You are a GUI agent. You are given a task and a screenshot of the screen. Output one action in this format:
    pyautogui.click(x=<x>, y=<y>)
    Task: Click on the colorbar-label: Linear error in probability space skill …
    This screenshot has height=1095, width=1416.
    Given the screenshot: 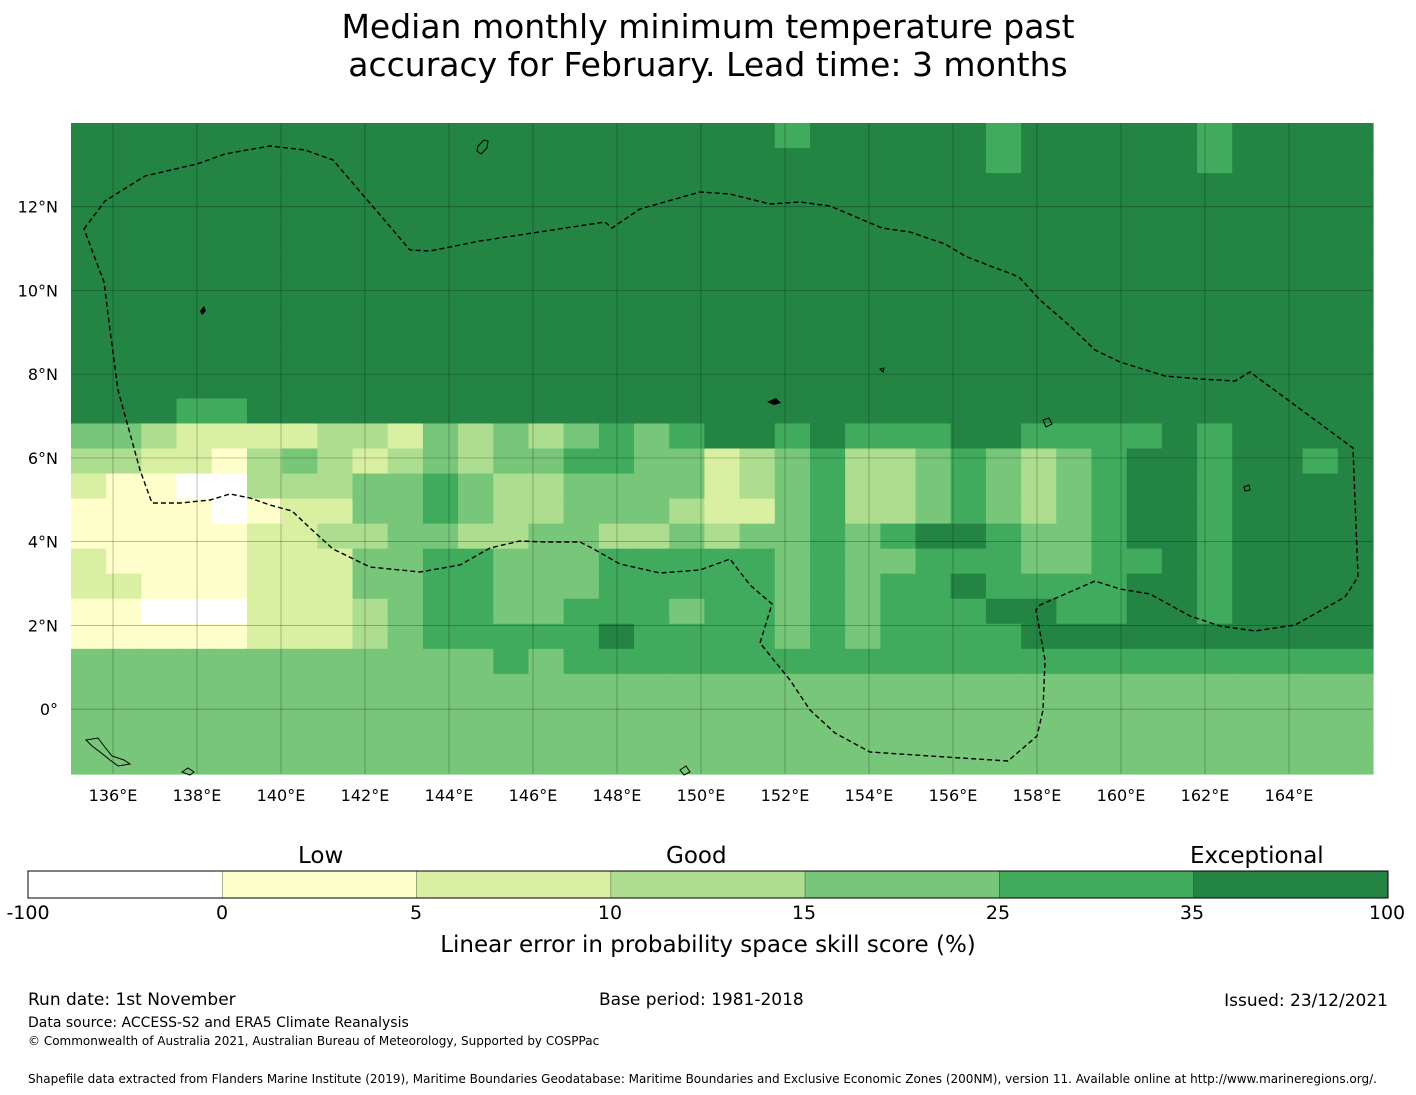 What is the action you would take?
    pyautogui.click(x=708, y=945)
    